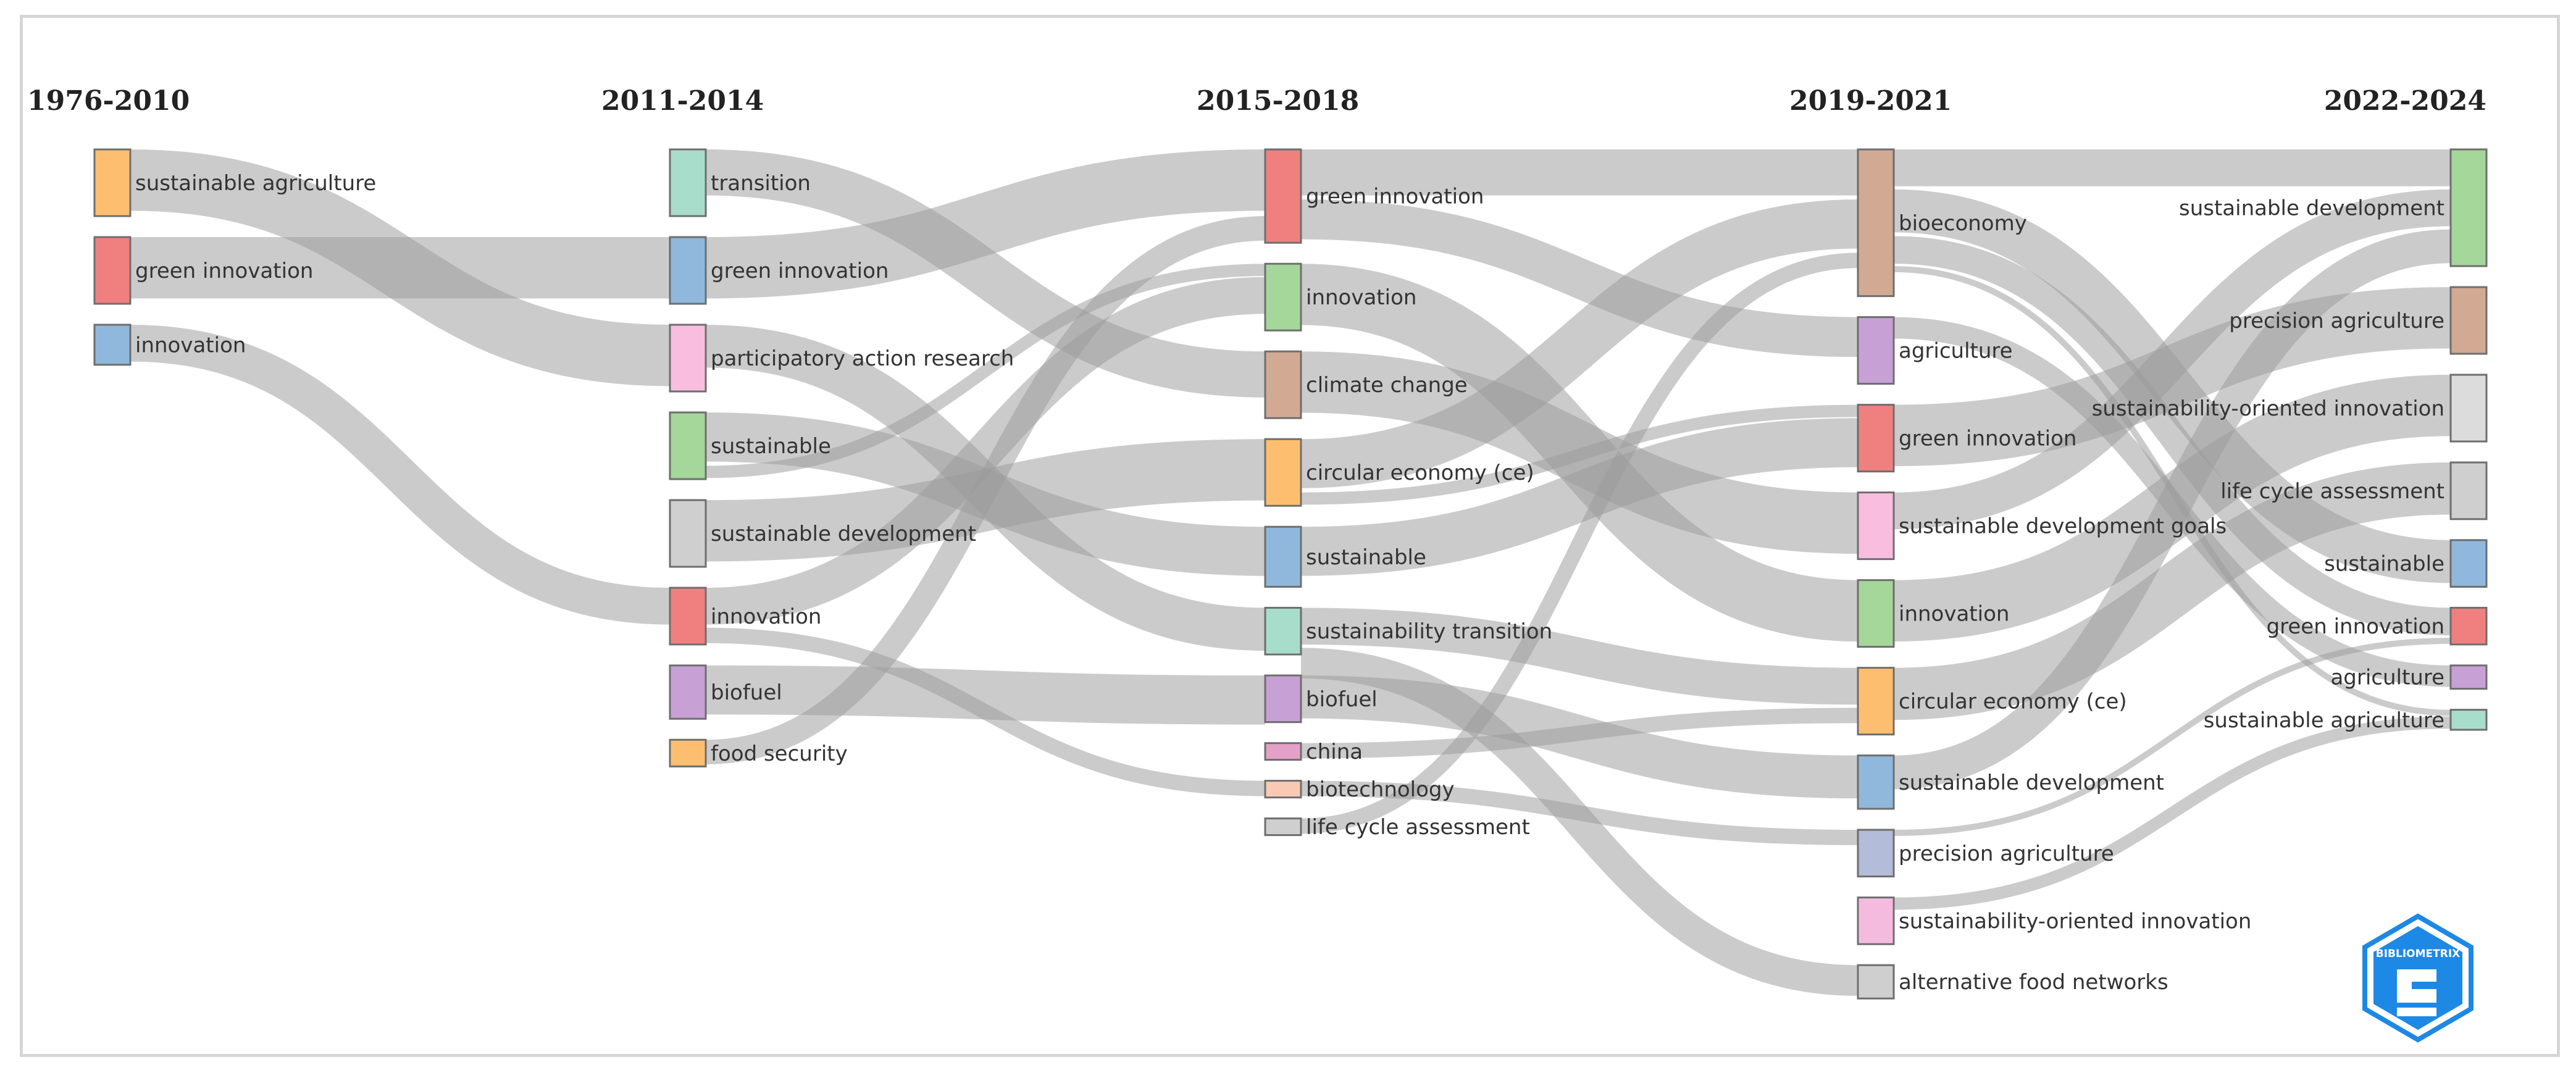 The height and width of the screenshot is (1078, 2576). I want to click on node-p1_green_innovation, so click(688, 270).